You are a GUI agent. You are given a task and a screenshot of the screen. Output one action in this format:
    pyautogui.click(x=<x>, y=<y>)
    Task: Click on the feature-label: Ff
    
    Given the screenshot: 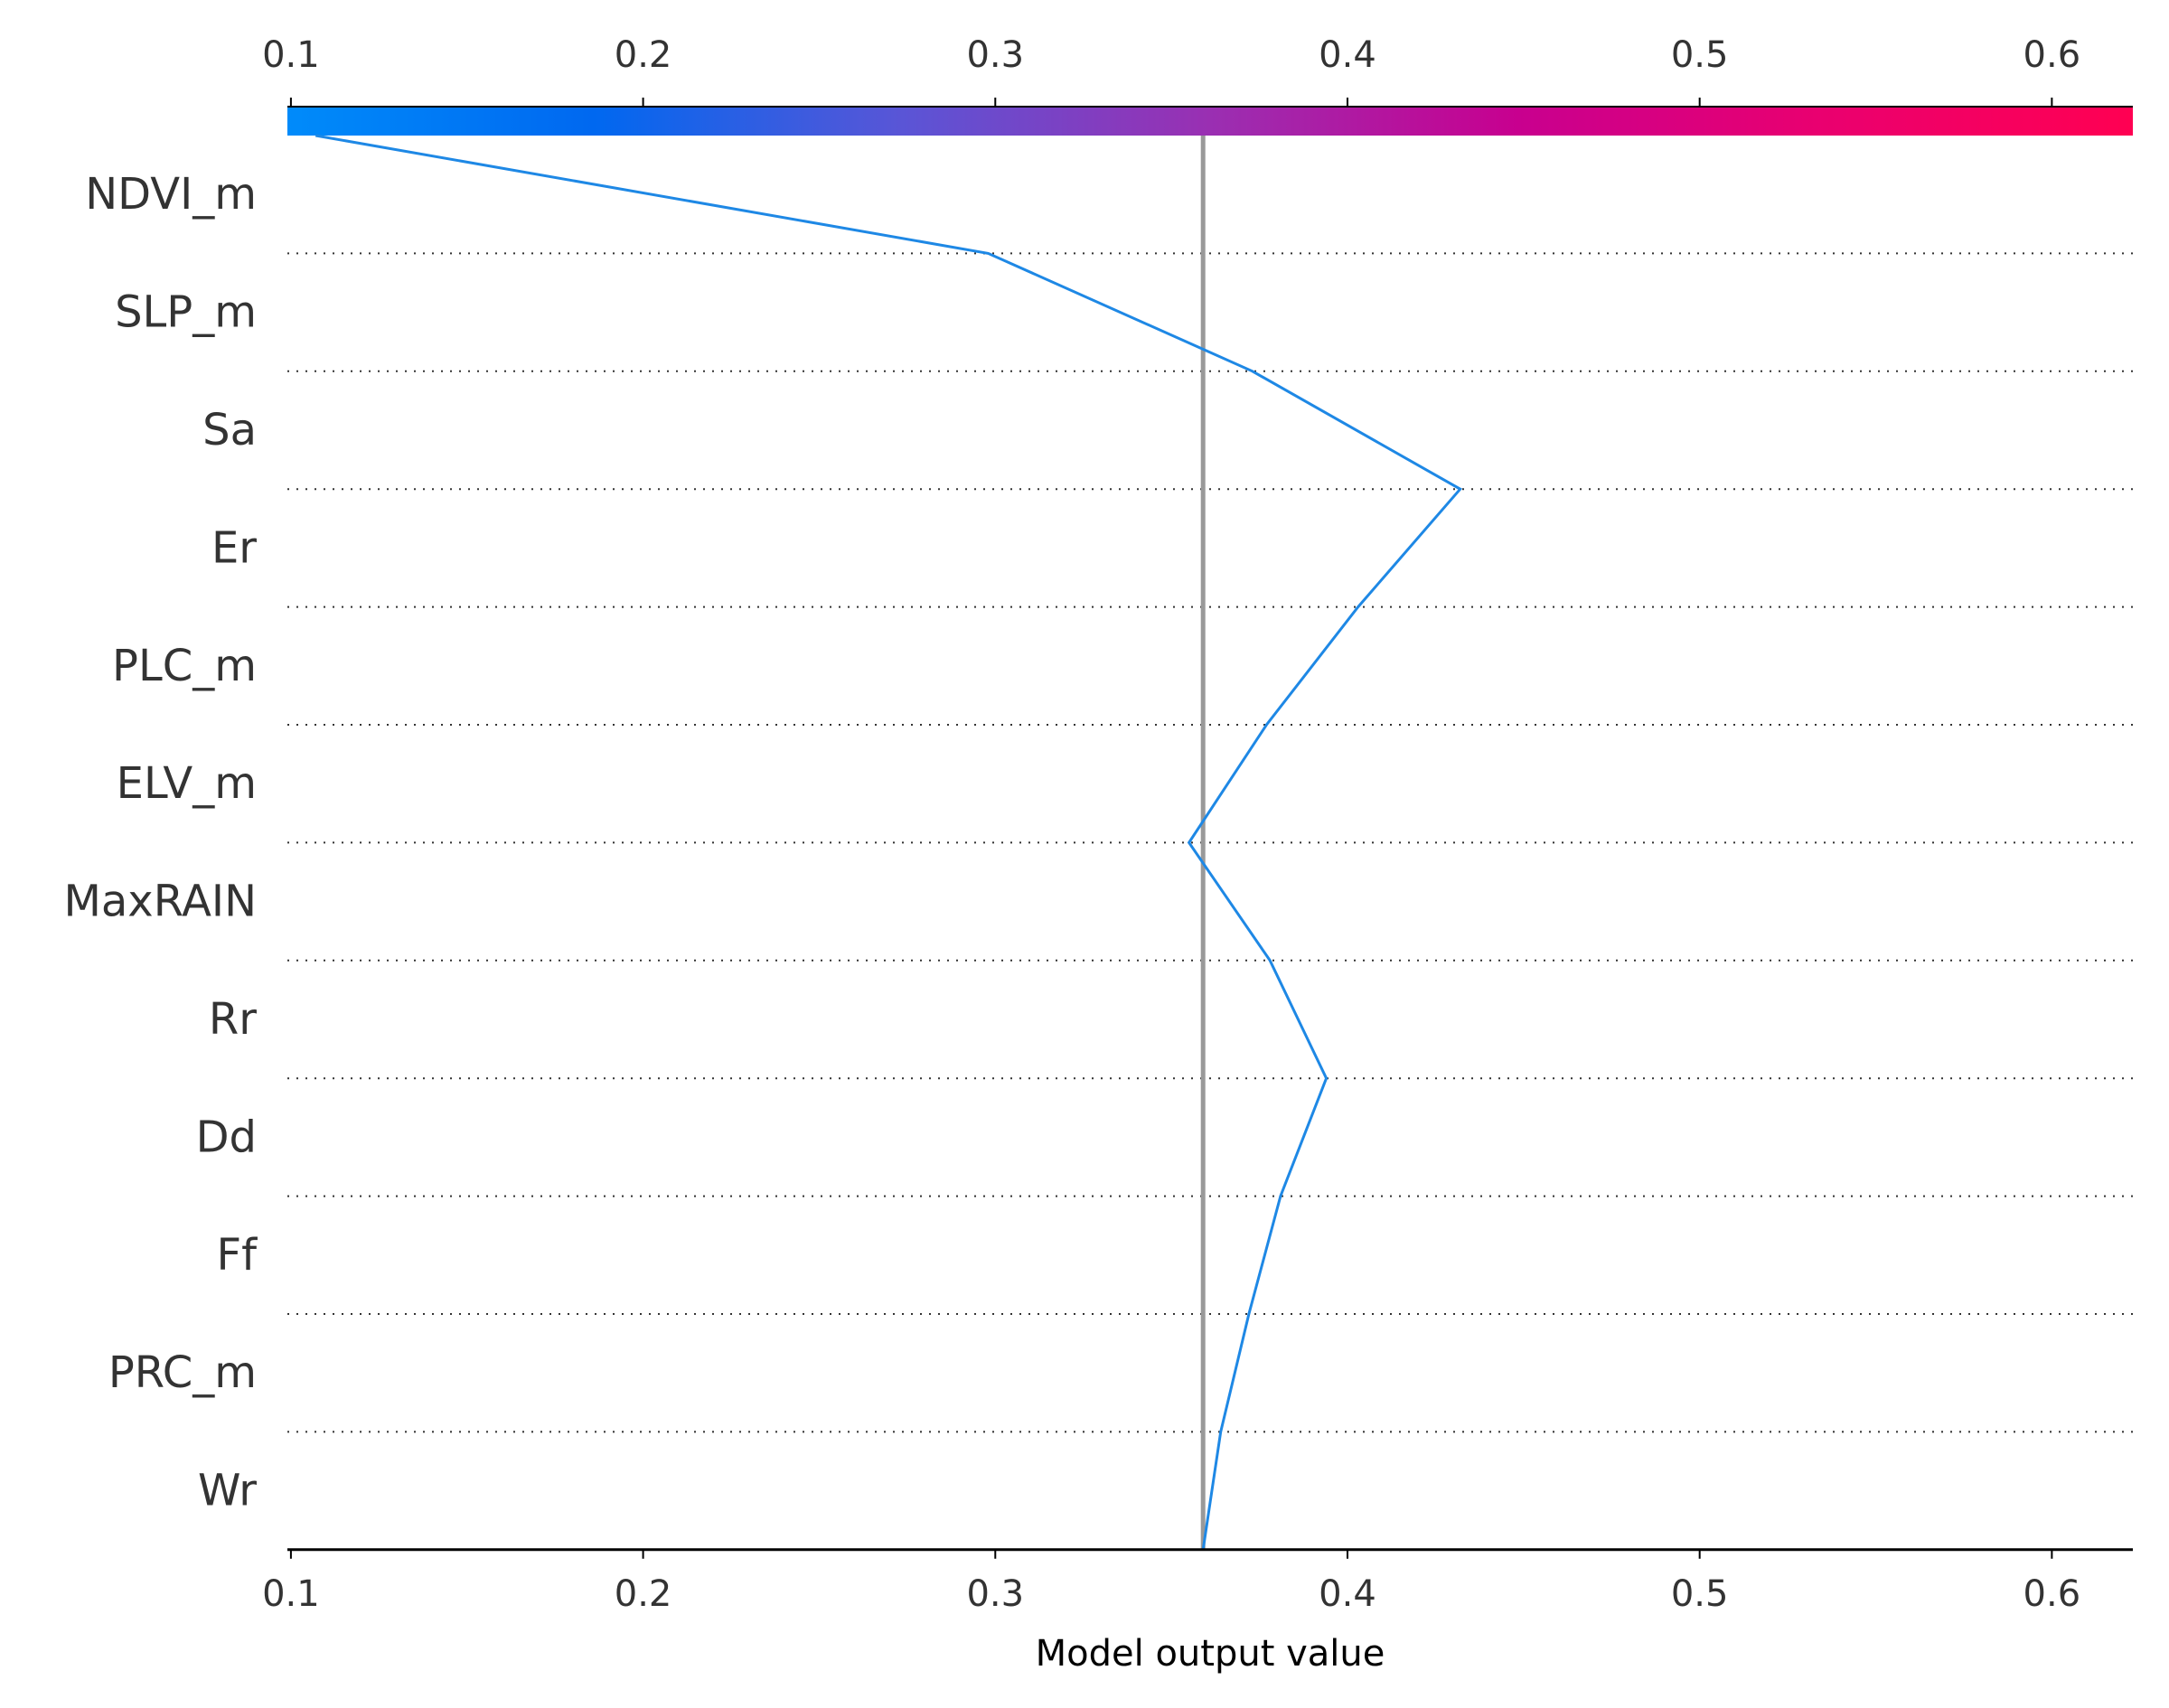 What is the action you would take?
    pyautogui.click(x=237, y=1255)
    